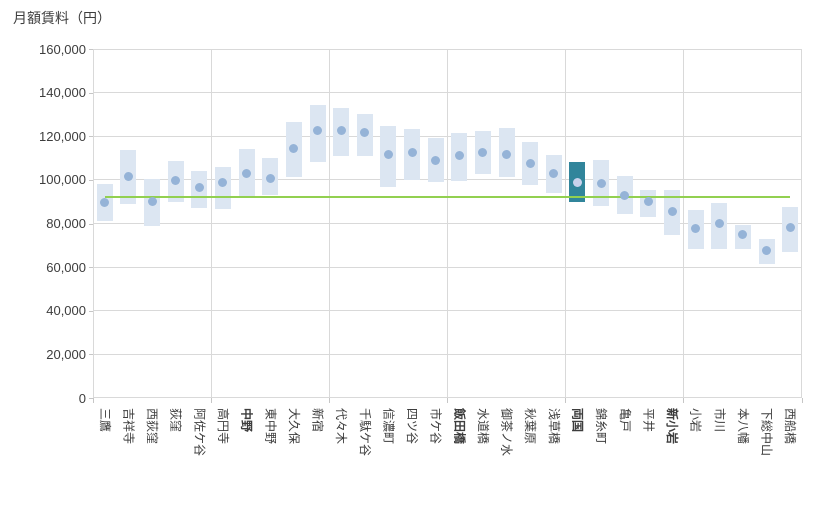 The width and height of the screenshot is (820, 510). Describe the element at coordinates (672, 426) in the screenshot. I see `x-axis-label-station: 新小岩` at that location.